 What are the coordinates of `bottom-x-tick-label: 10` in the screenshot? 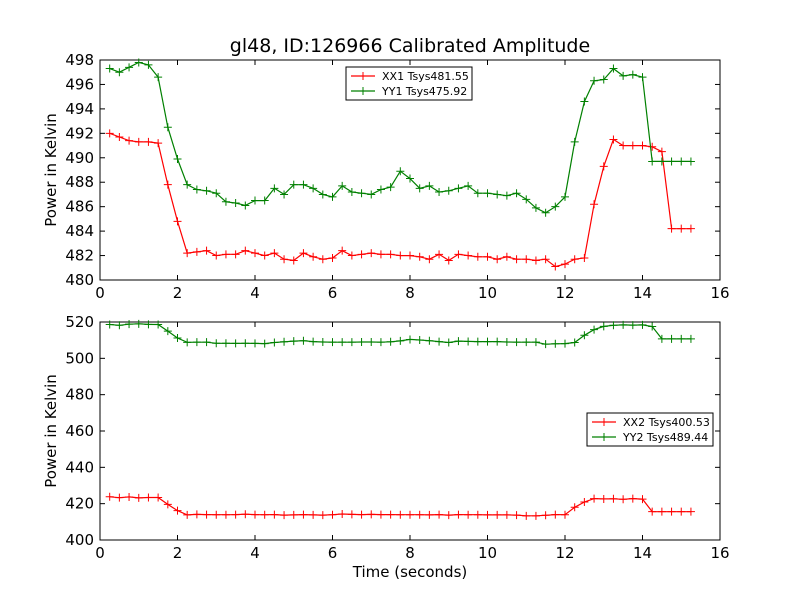 It's located at (487, 553).